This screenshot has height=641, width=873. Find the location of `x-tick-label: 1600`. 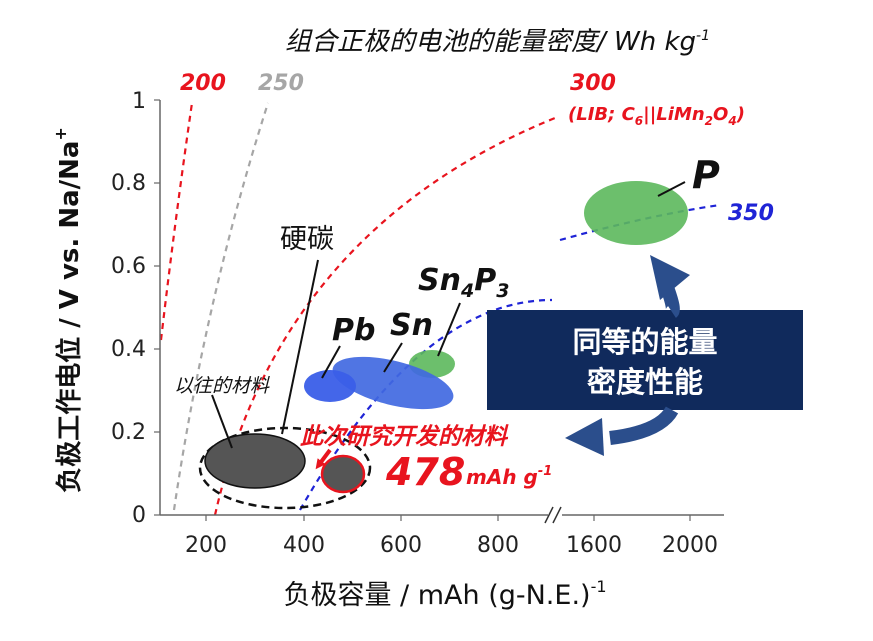

x-tick-label: 1600 is located at coordinates (594, 545).